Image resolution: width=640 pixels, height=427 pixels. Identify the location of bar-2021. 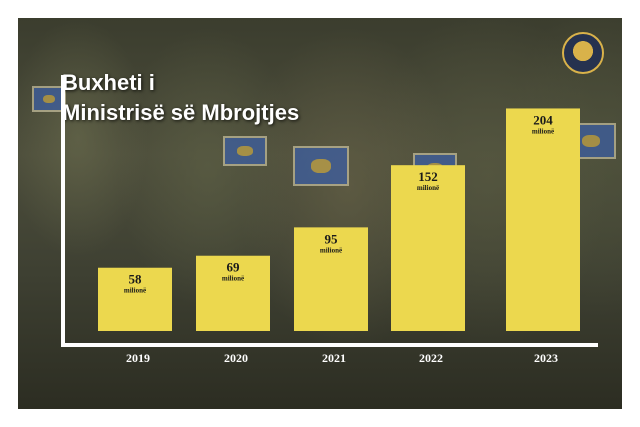
(331, 279).